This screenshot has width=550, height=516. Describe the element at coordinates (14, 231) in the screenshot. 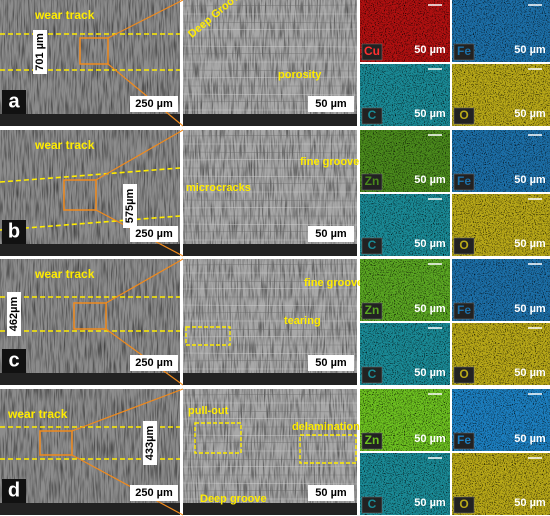

I see `panel-label: b` at that location.